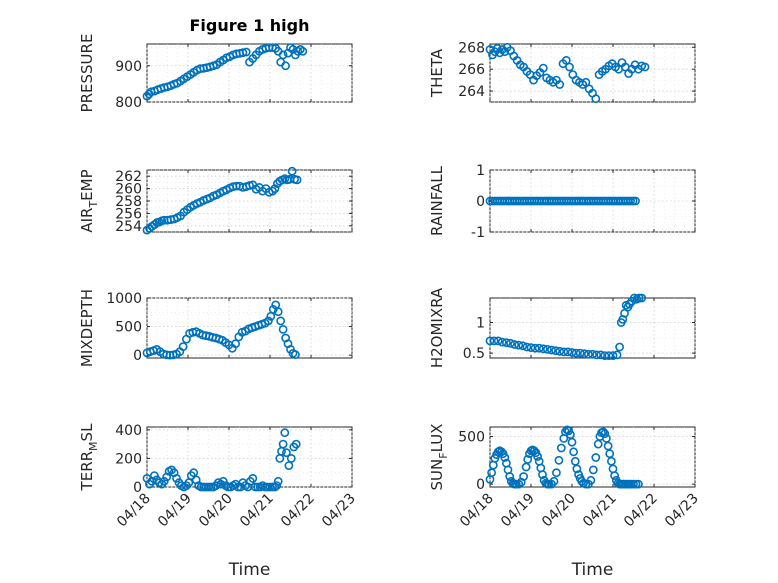  Describe the element at coordinates (128, 459) in the screenshot. I see `y-tick-label: 200` at that location.